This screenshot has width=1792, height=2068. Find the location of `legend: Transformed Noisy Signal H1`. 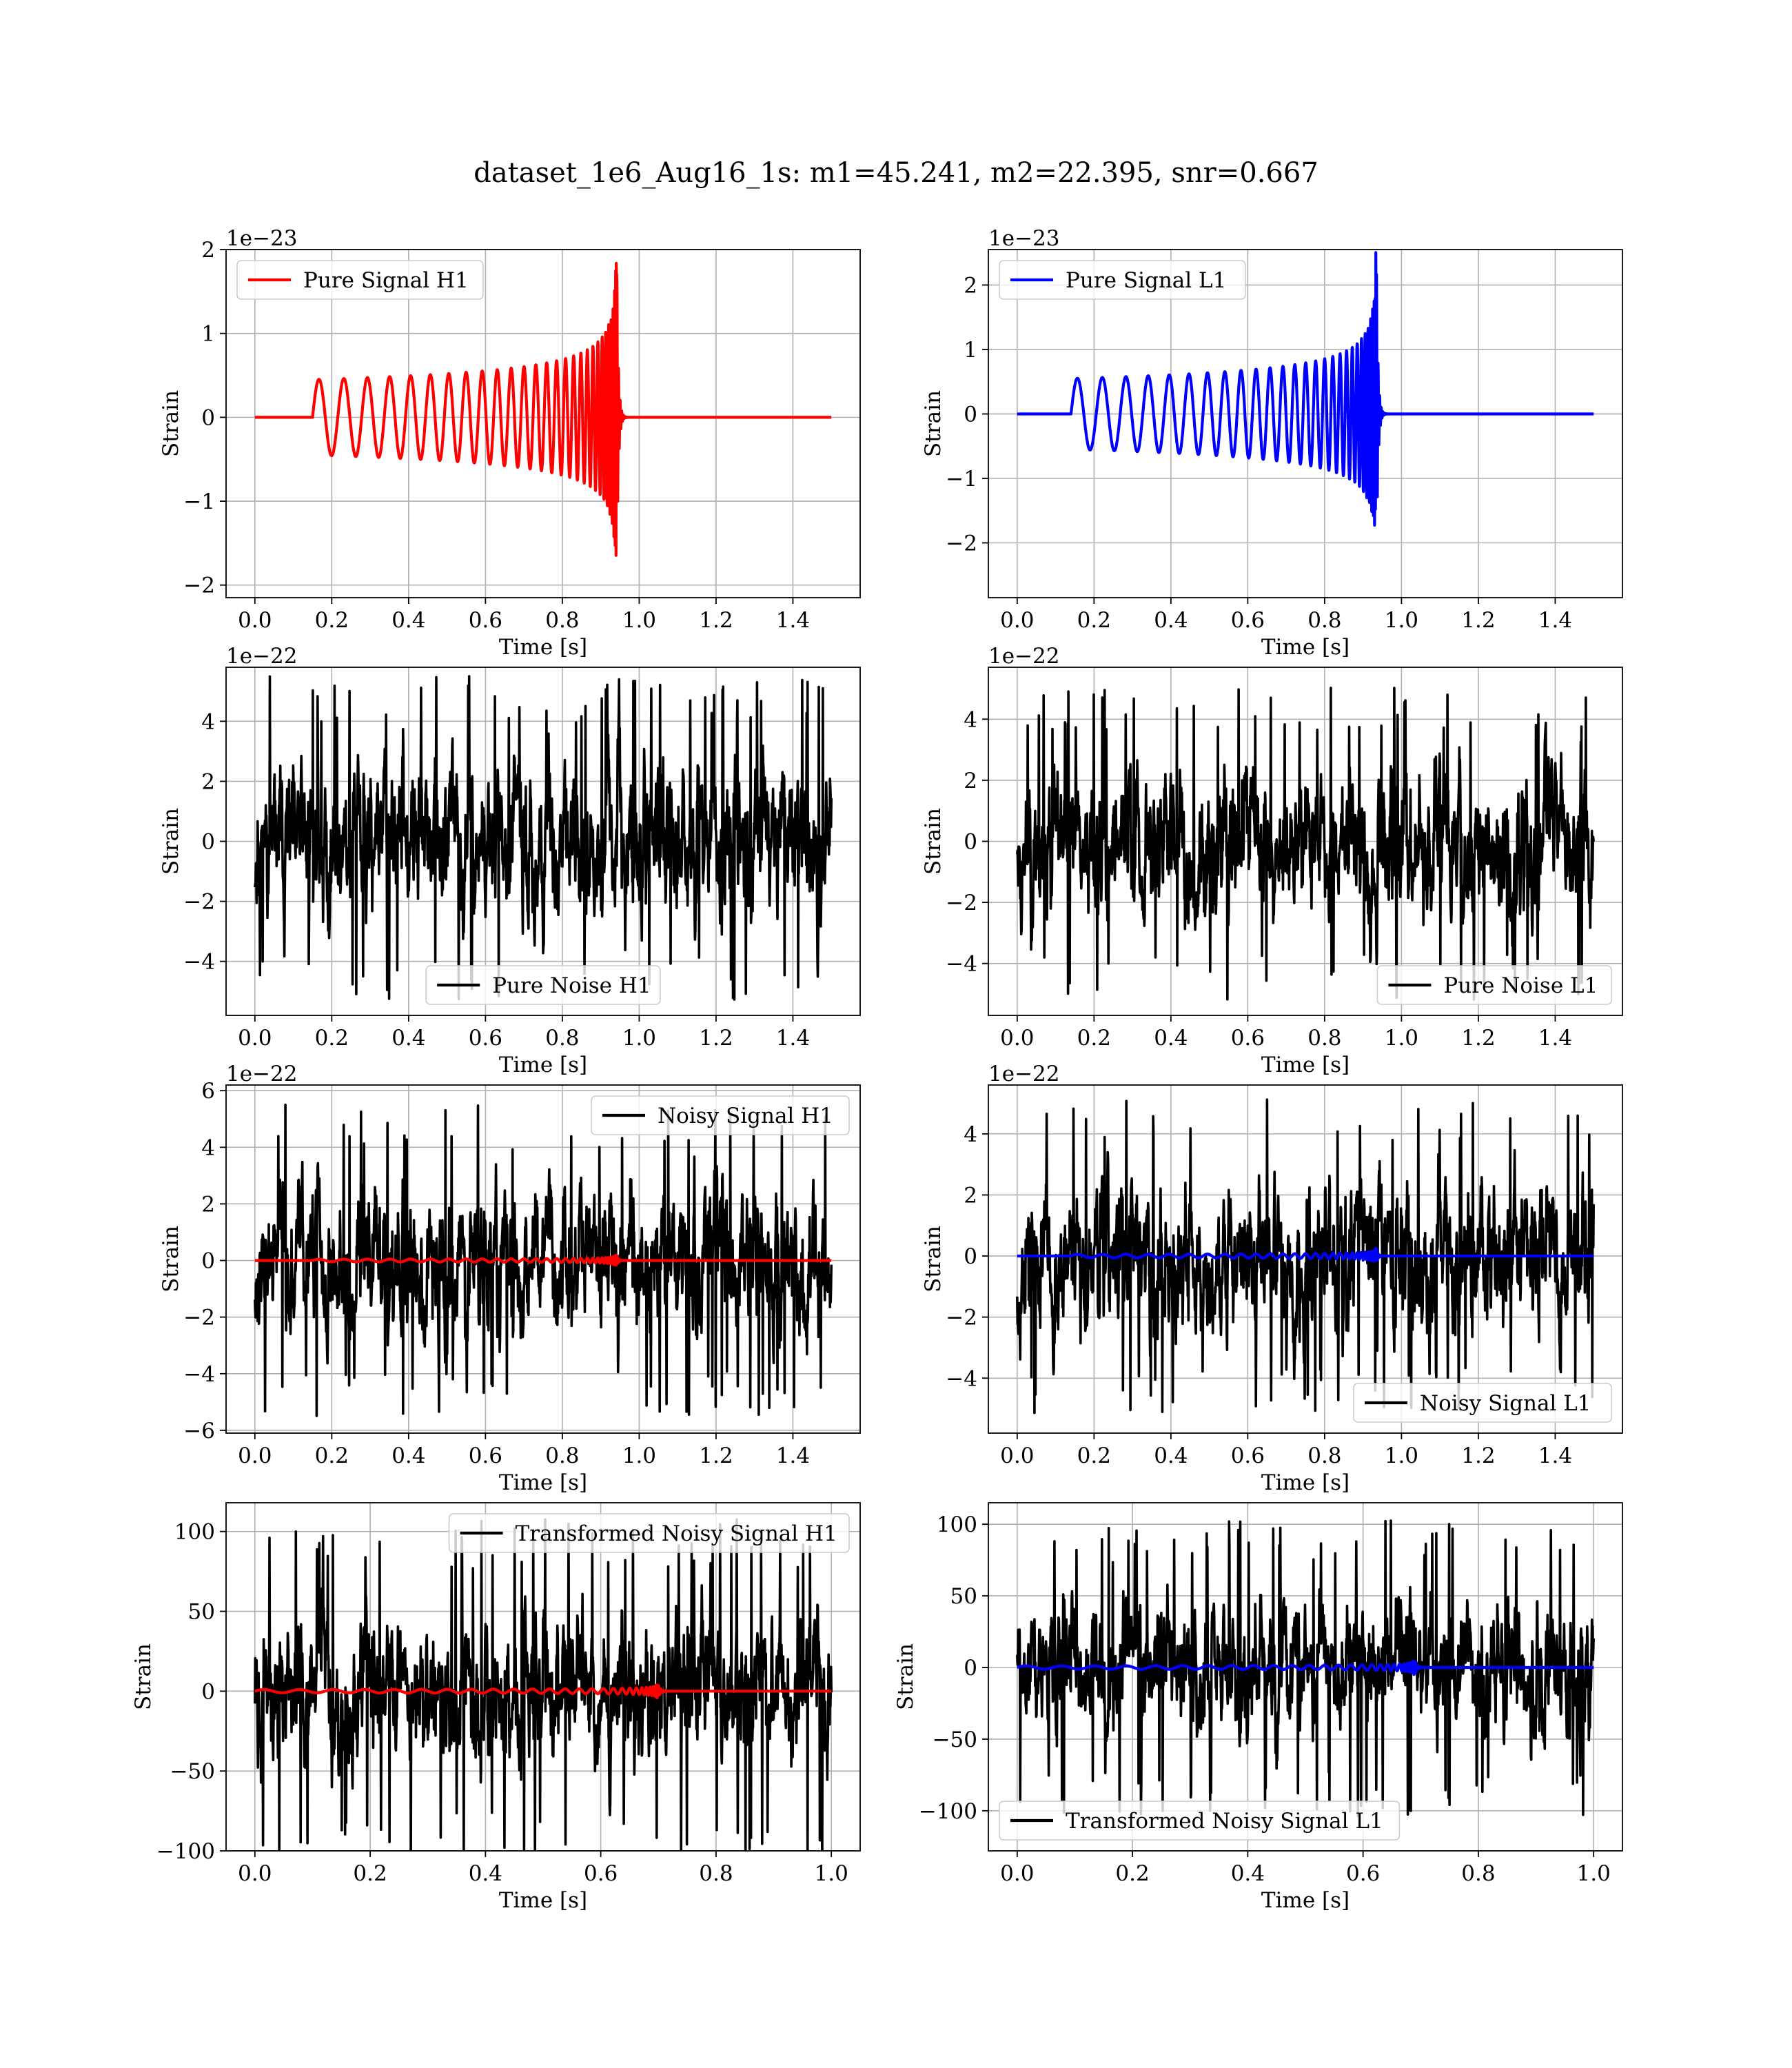

legend: Transformed Noisy Signal H1 is located at coordinates (649, 1533).